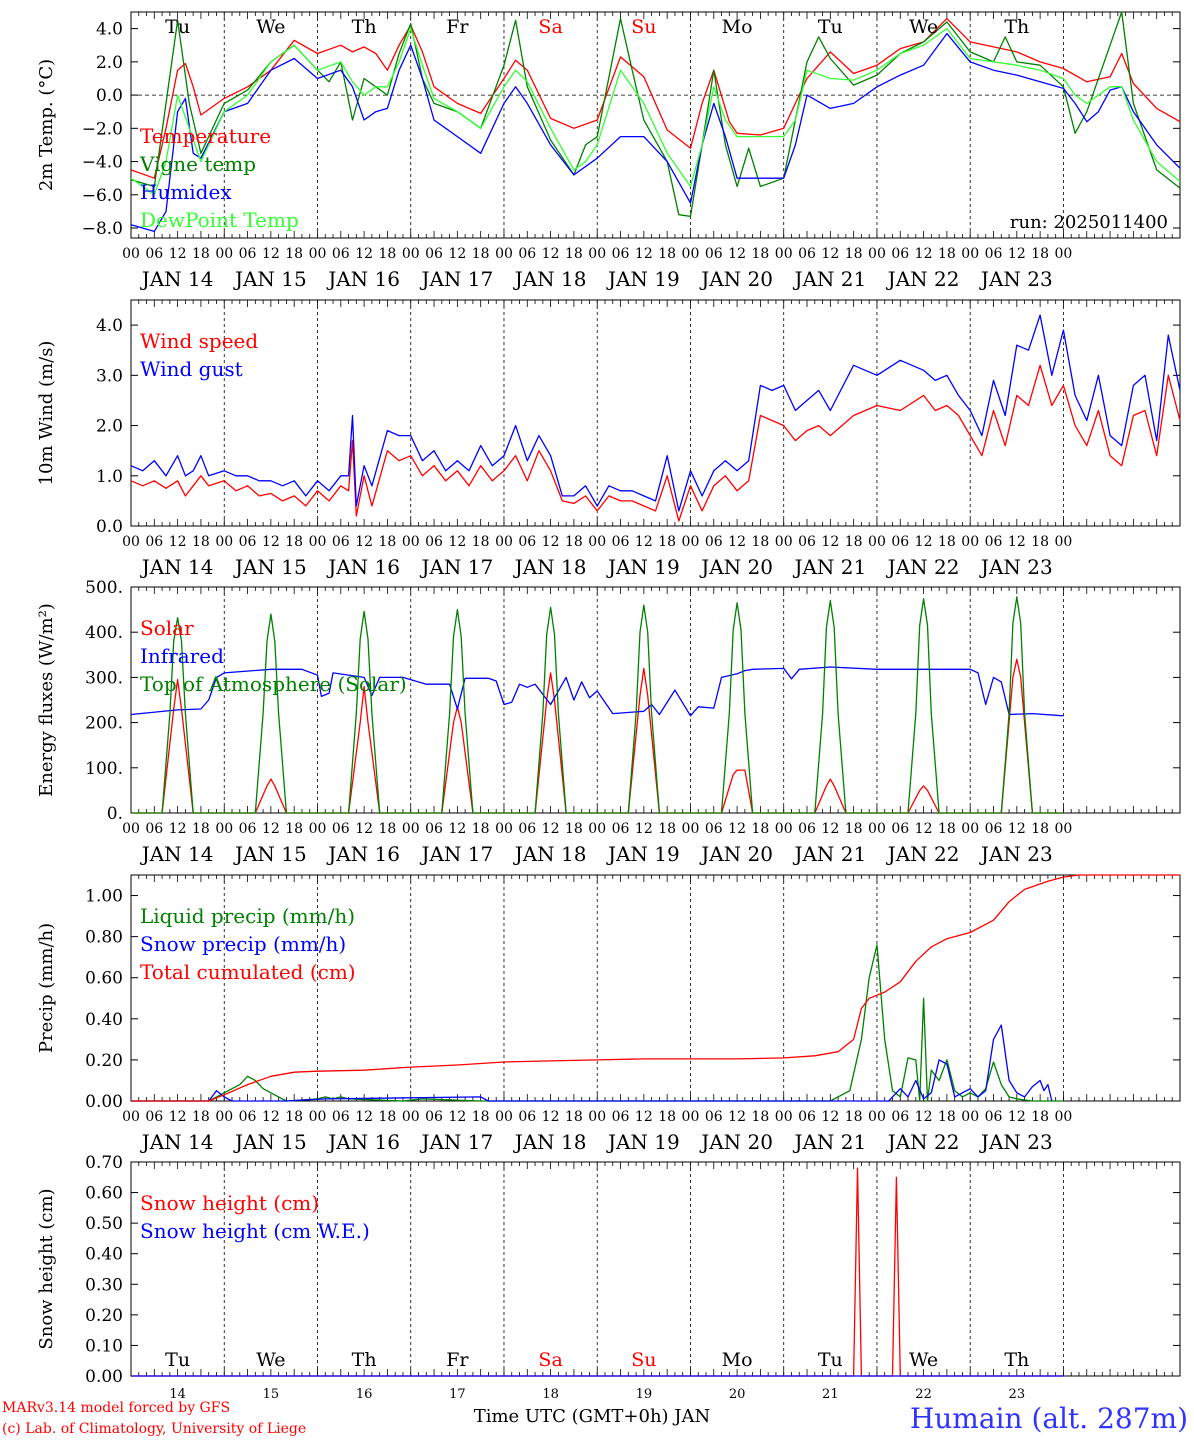 This screenshot has width=1194, height=1440. Describe the element at coordinates (102, 129) in the screenshot. I see `y-tick-label: −2.0` at that location.